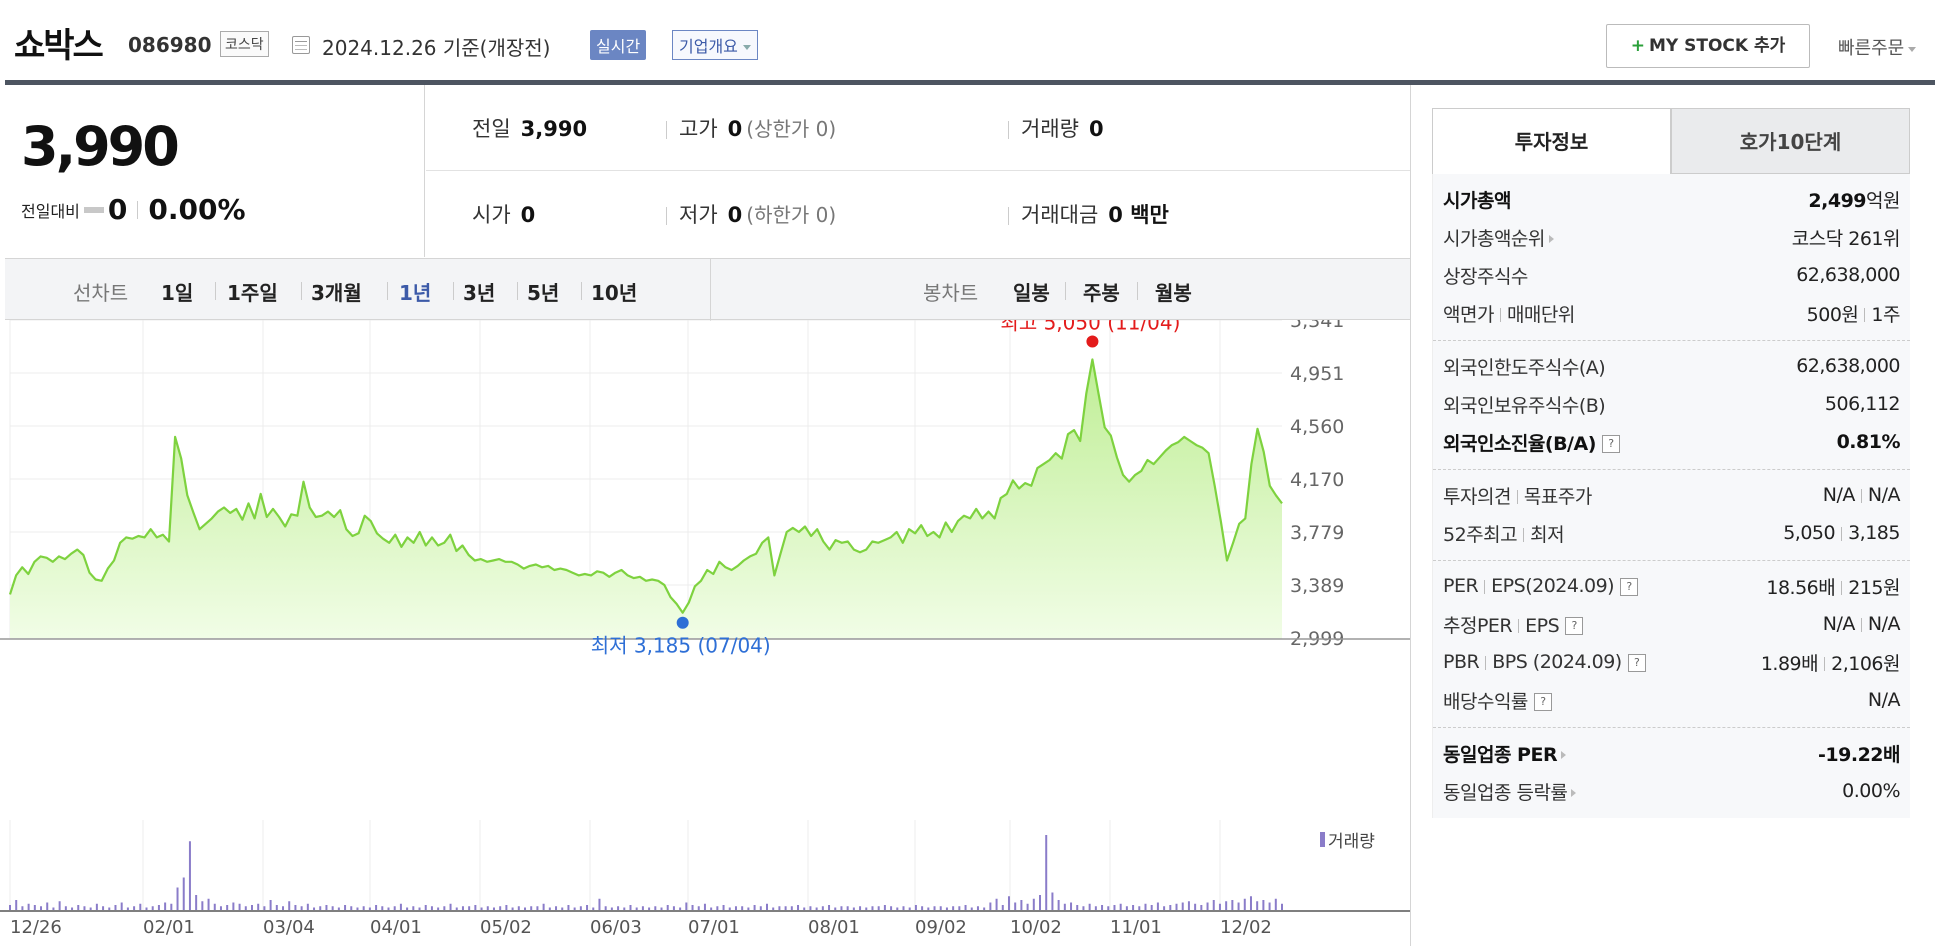  I want to click on industry-per-link: 동일업종 PER, so click(1505, 753).